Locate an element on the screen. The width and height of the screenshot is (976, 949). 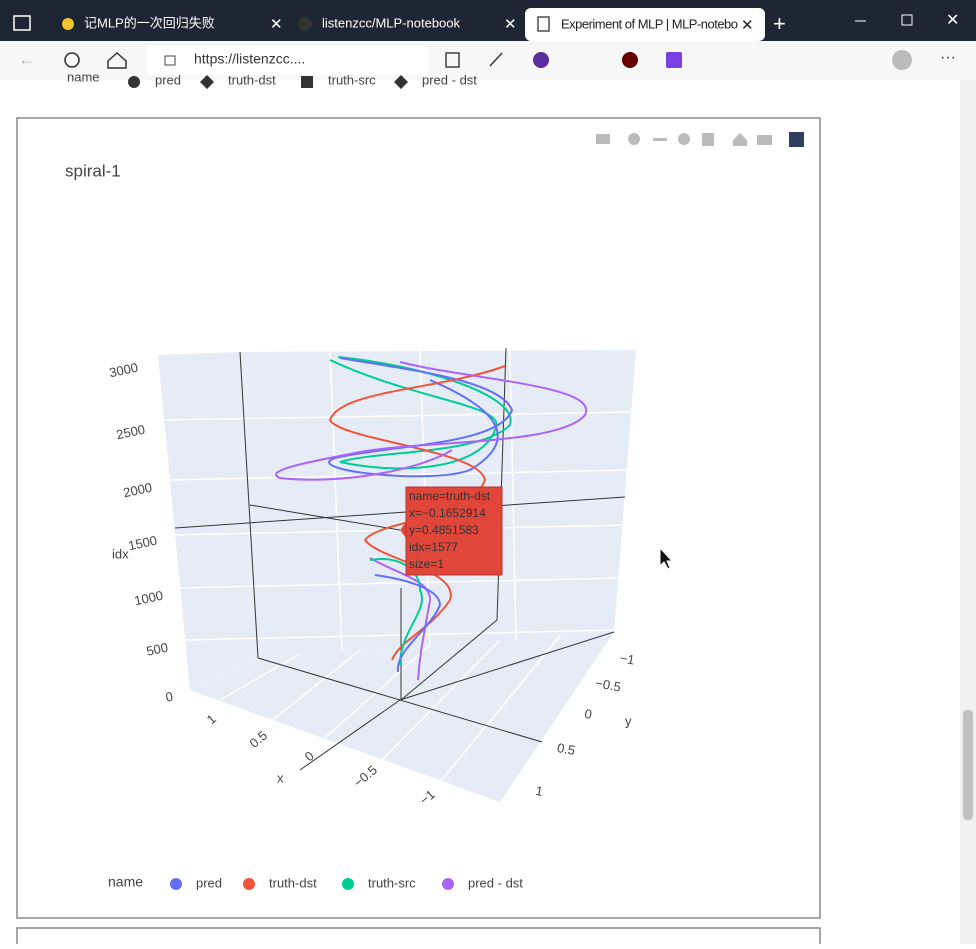
tab-bar is located at coordinates (488, 20).